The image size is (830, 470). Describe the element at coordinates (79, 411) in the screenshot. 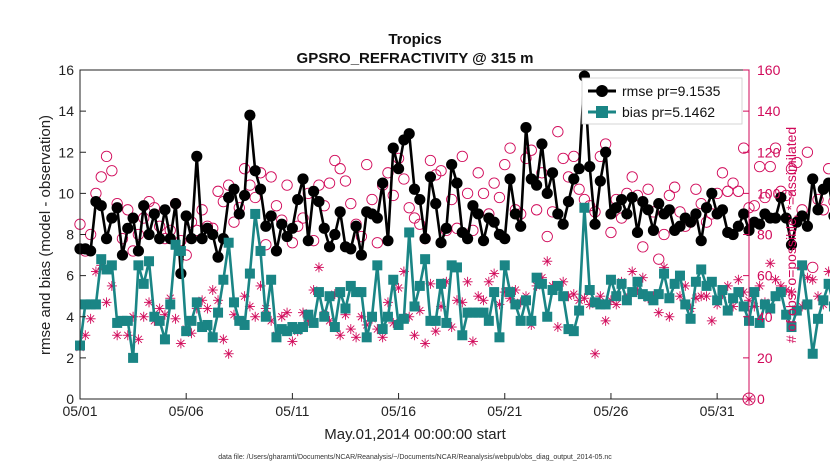

I see `x-tick-label: 05/01` at that location.